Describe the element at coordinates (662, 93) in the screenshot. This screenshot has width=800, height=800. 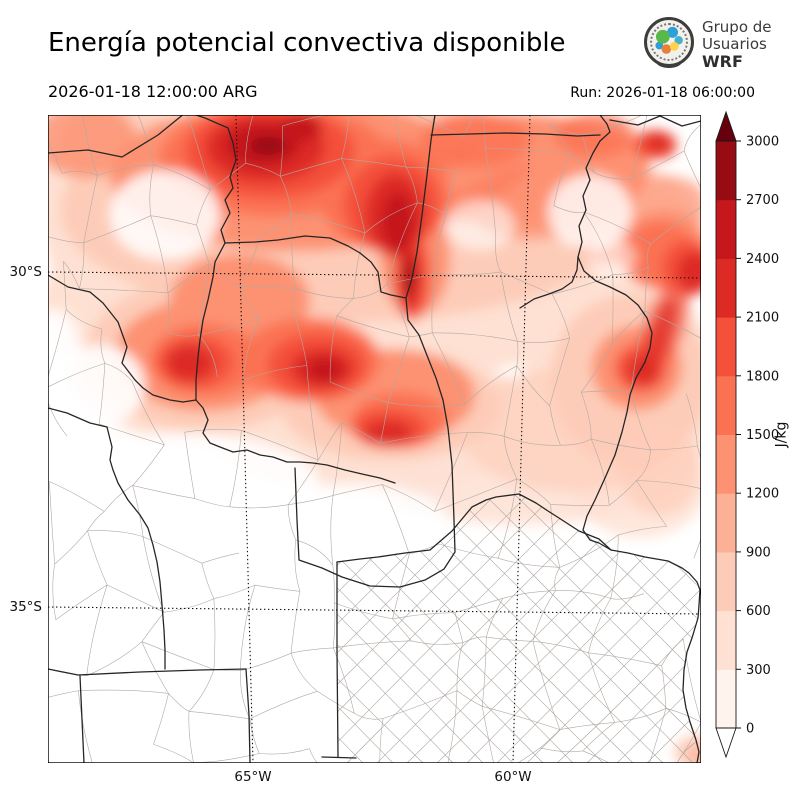
I see `run-time-label: Run: 2026-01-18 06:00:00` at that location.